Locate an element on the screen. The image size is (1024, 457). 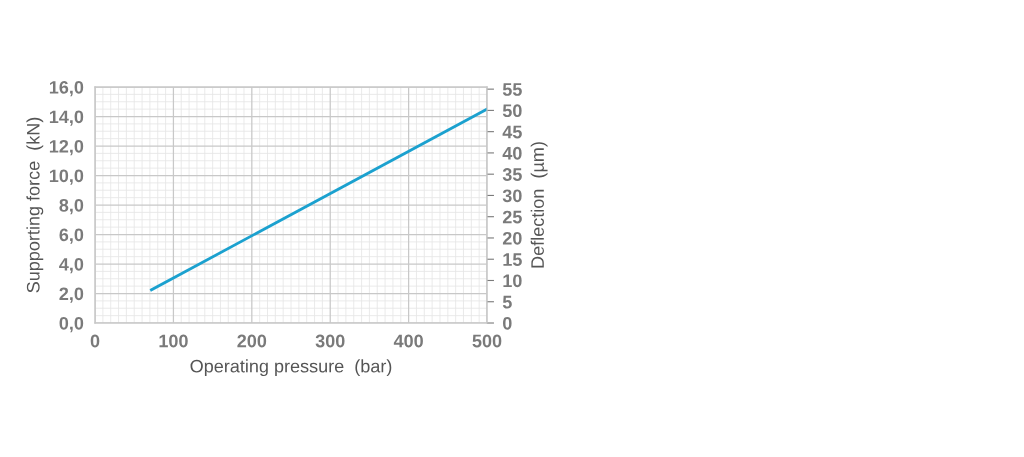
x-tick-label: 400 is located at coordinates (408, 341).